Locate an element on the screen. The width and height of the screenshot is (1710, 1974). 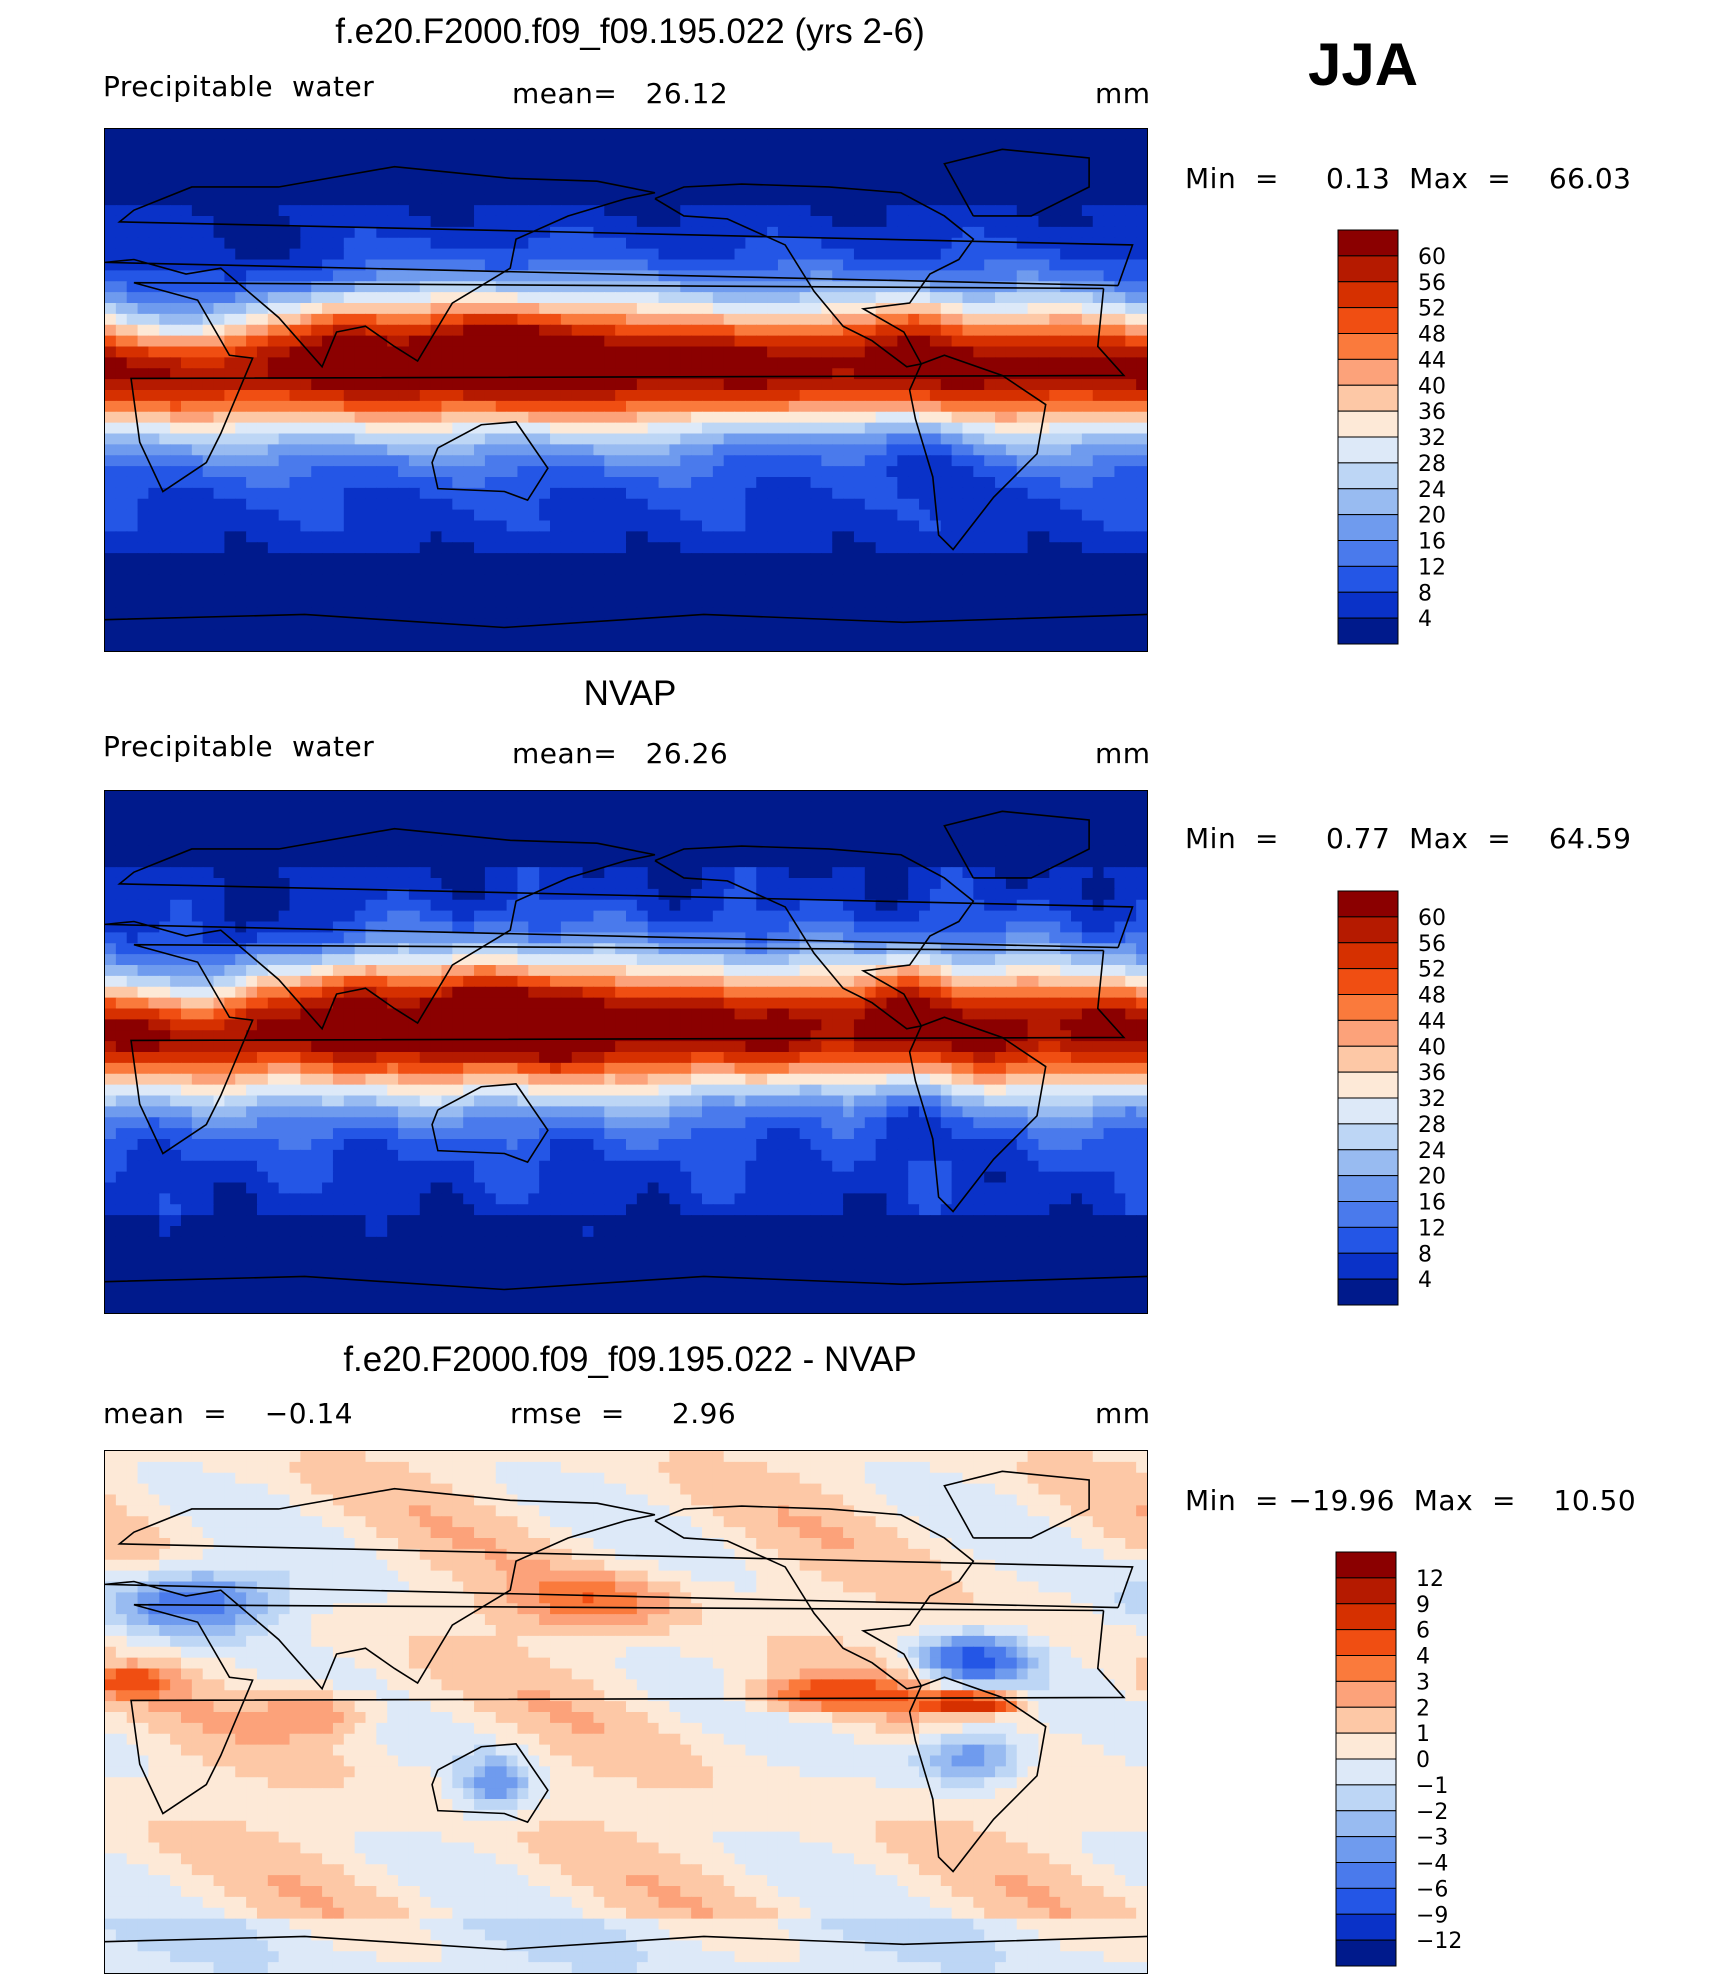
colorbar-tick-label: −3 is located at coordinates (1432, 1838).